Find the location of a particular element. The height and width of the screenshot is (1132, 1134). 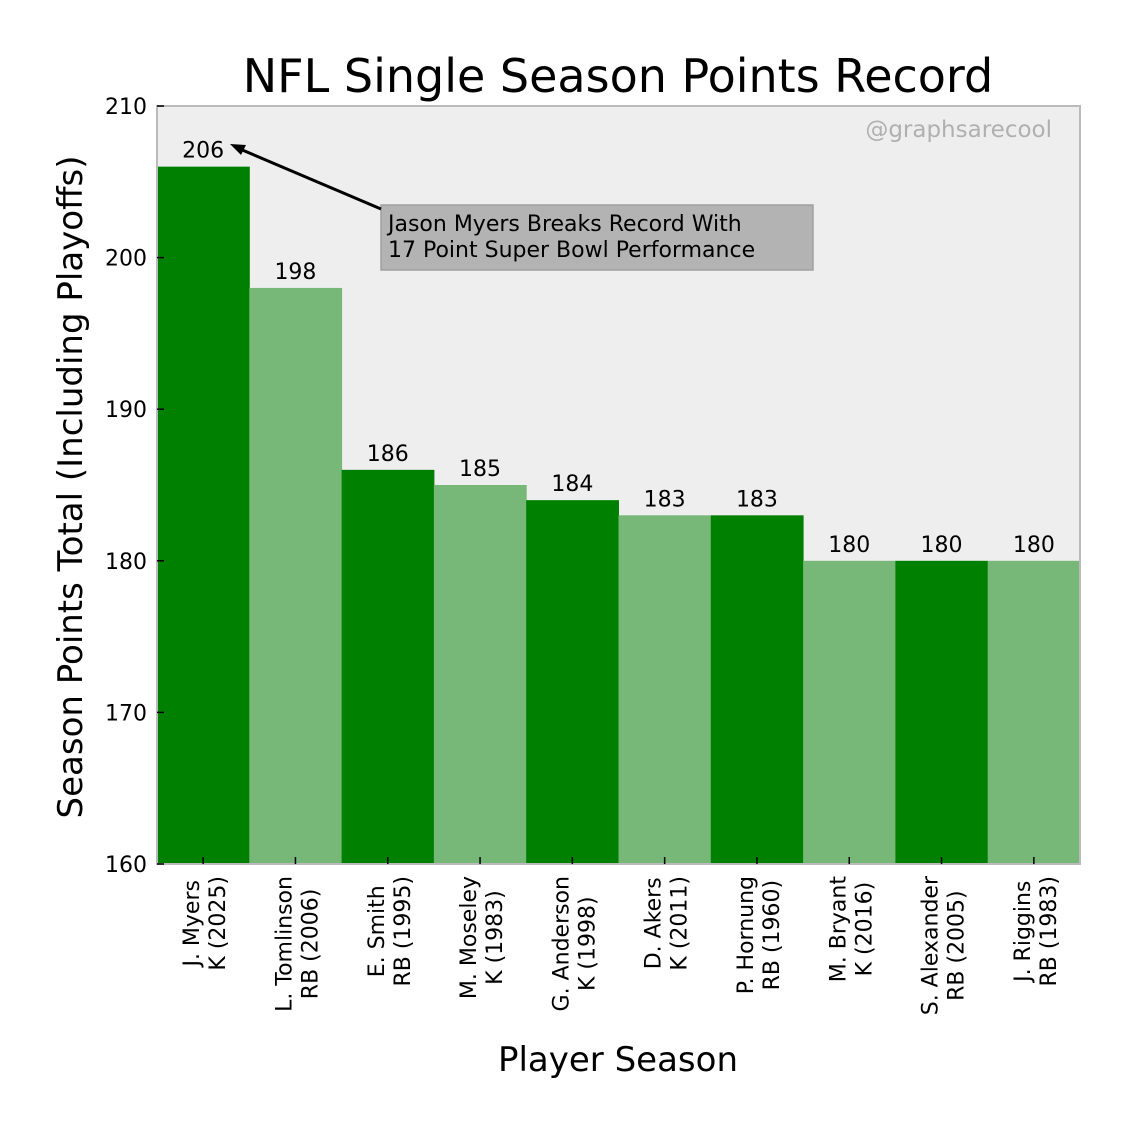

x-tick-label: M. MoseleyK (1983) is located at coordinates (482, 937).